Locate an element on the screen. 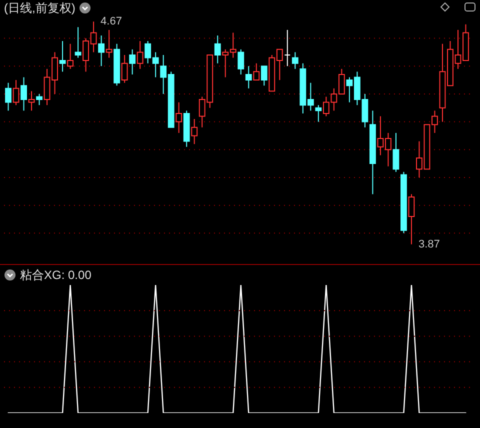 The image size is (480, 428). annotation: 4.67 is located at coordinates (111, 22).